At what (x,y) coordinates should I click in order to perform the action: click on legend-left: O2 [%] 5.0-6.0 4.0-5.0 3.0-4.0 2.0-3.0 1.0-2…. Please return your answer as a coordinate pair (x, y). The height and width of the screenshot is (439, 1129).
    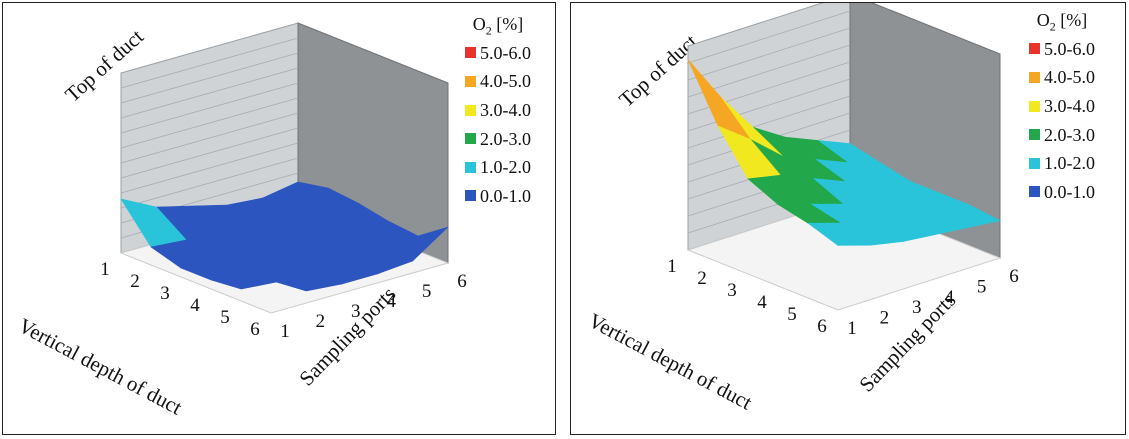
    Looking at the image, I should click on (498, 112).